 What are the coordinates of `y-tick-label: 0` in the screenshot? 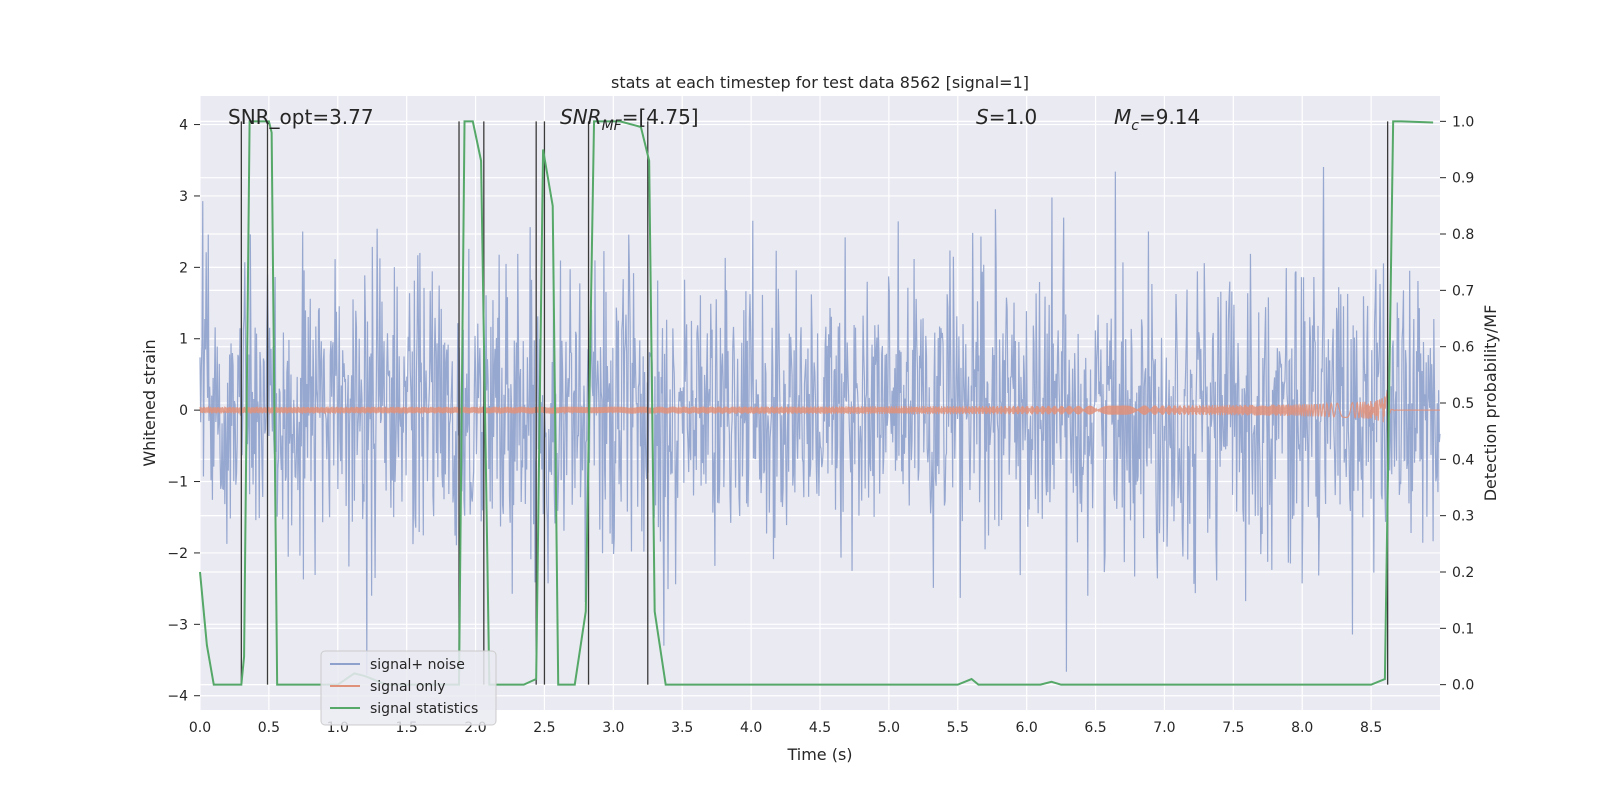 It's located at (183, 411).